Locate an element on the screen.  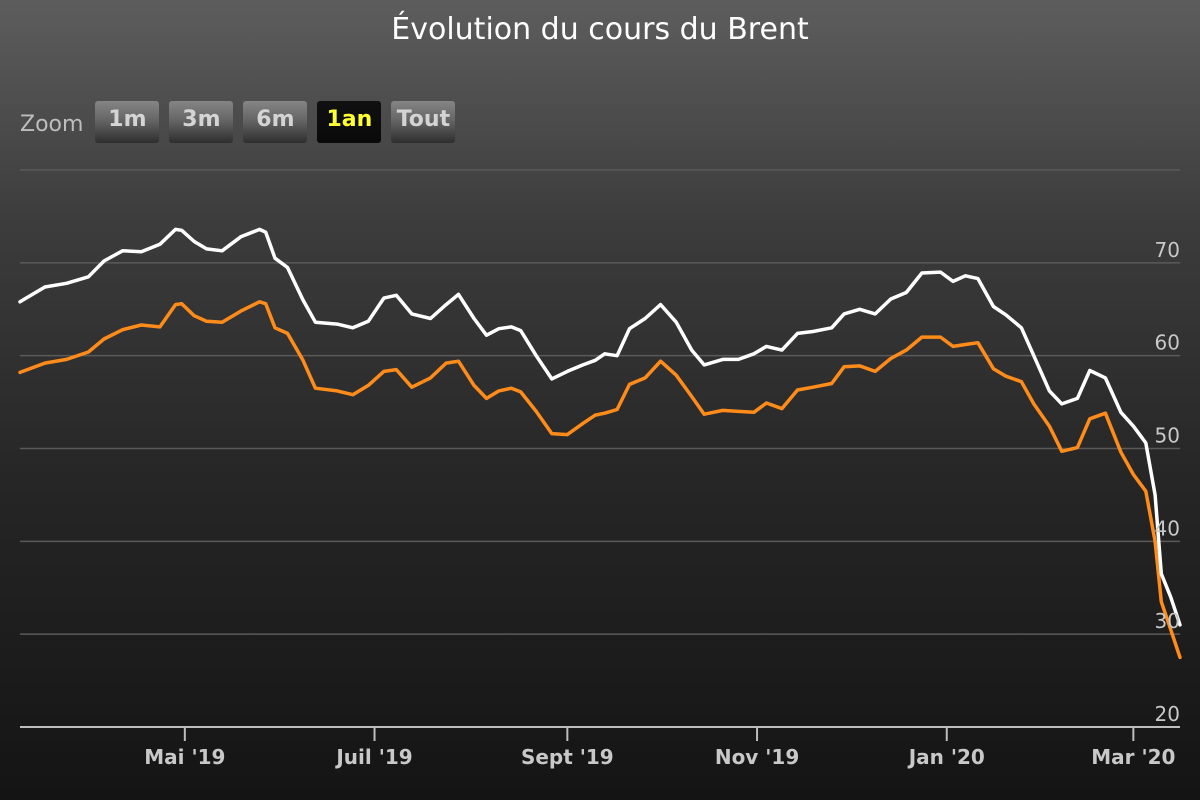
x-tick-label: Jan '20 is located at coordinates (946, 757).